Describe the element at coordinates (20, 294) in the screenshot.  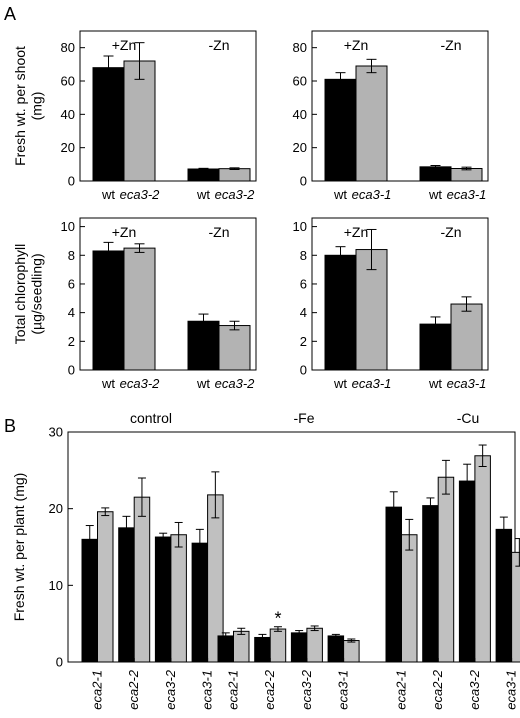
I see `y-axis-label-line: Total chlorophyll` at that location.